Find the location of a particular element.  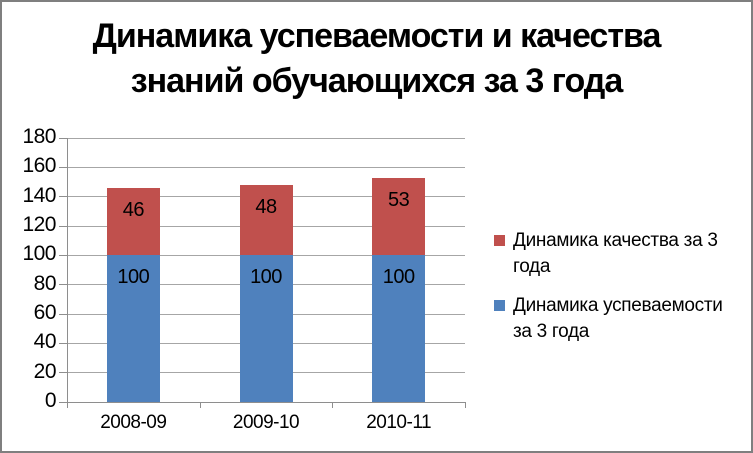

x-axis-label: 2008-09 is located at coordinates (133, 422).